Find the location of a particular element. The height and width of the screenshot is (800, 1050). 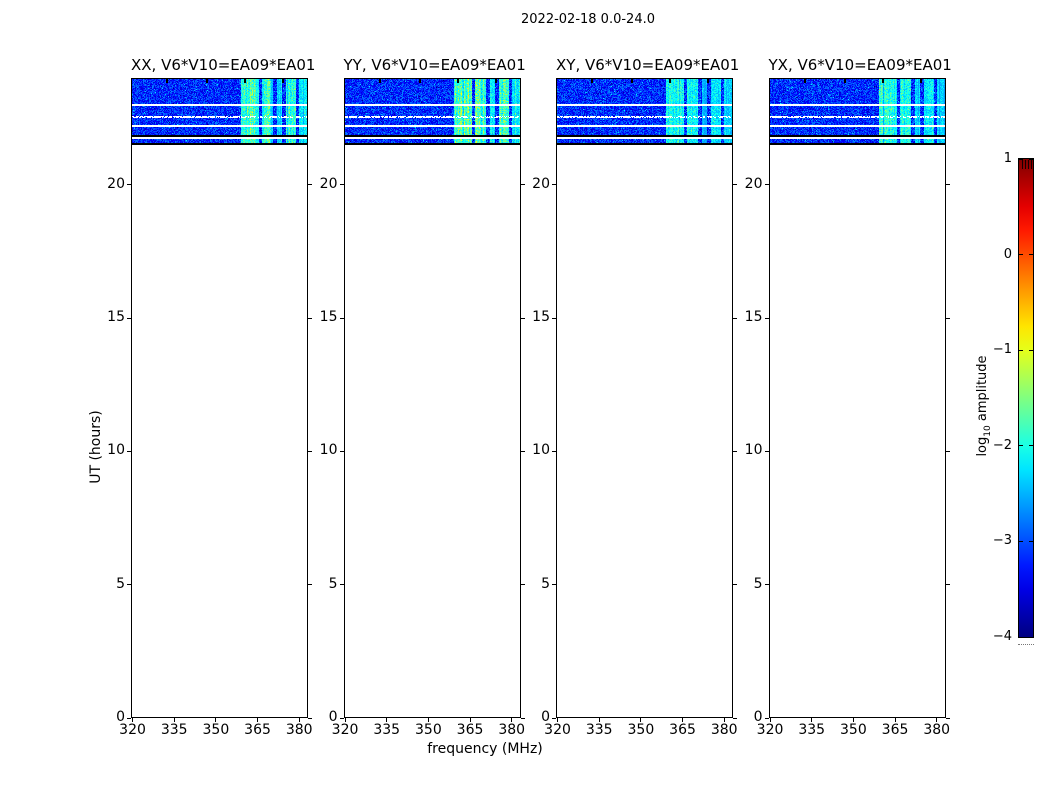

colorbar-tick-label: −4 is located at coordinates (1002, 636).